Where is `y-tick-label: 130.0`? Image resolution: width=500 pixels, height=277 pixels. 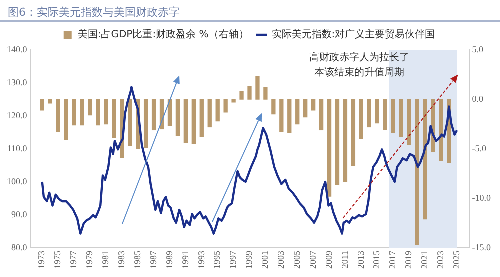 y-tick-label: 130.0 is located at coordinates (17, 82).